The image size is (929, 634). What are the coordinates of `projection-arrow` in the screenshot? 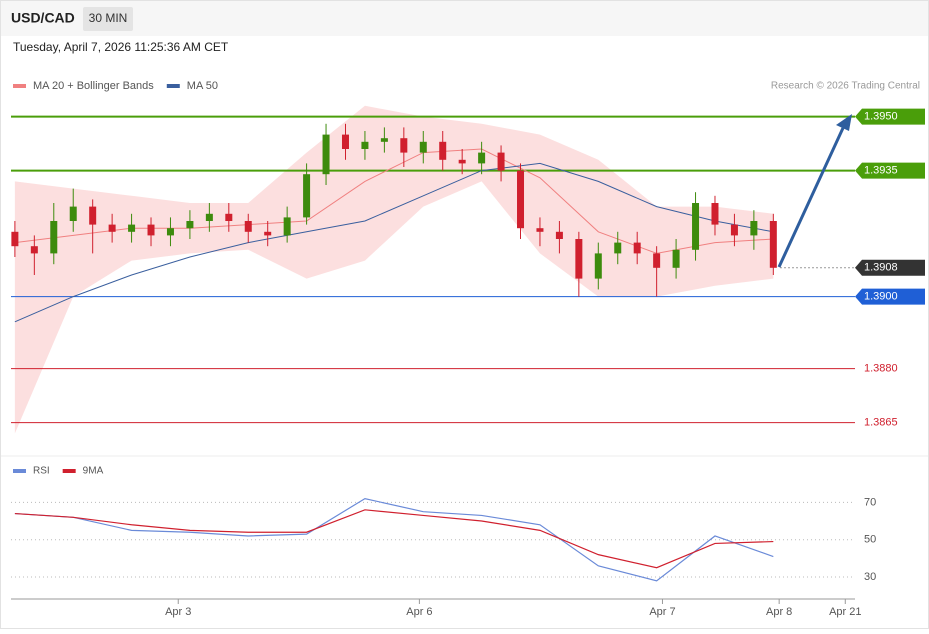 It's located at (811, 197).